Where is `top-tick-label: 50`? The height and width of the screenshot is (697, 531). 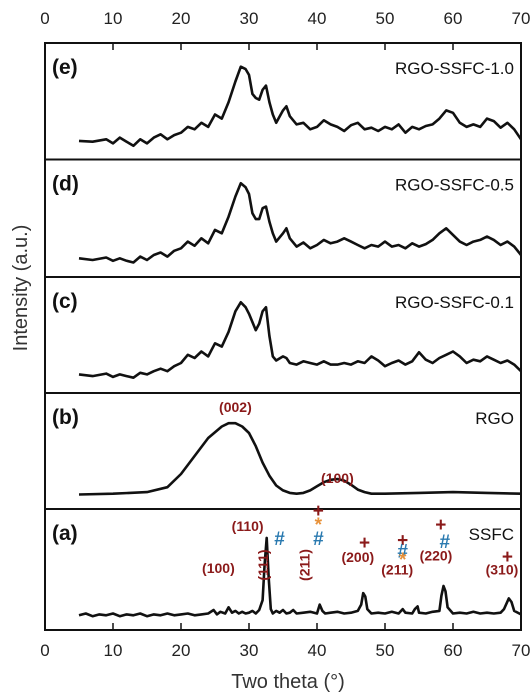 top-tick-label: 50 is located at coordinates (385, 18).